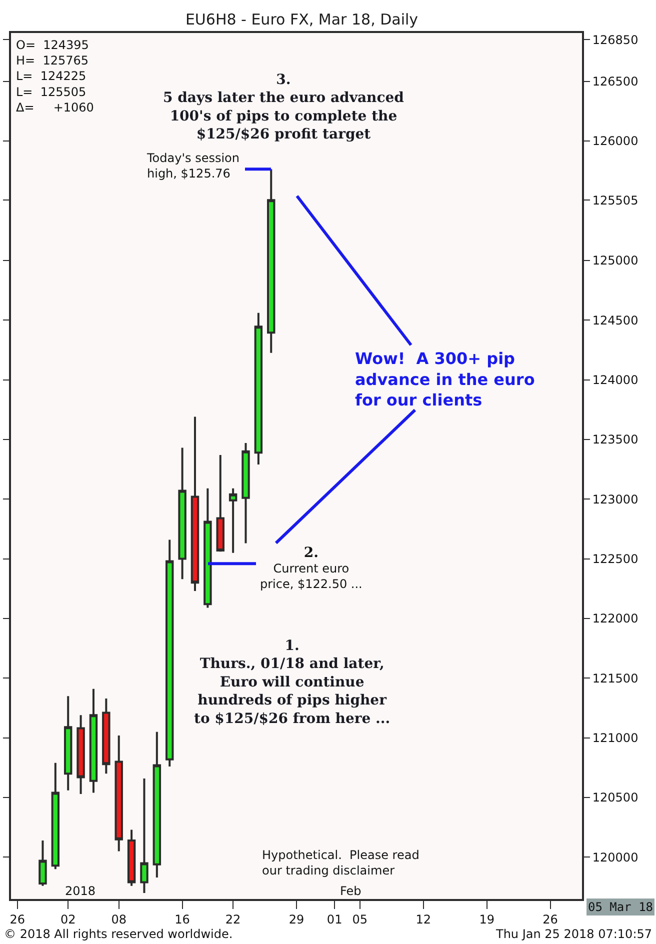  Describe the element at coordinates (182, 919) in the screenshot. I see `x-tick-label: 16` at that location.